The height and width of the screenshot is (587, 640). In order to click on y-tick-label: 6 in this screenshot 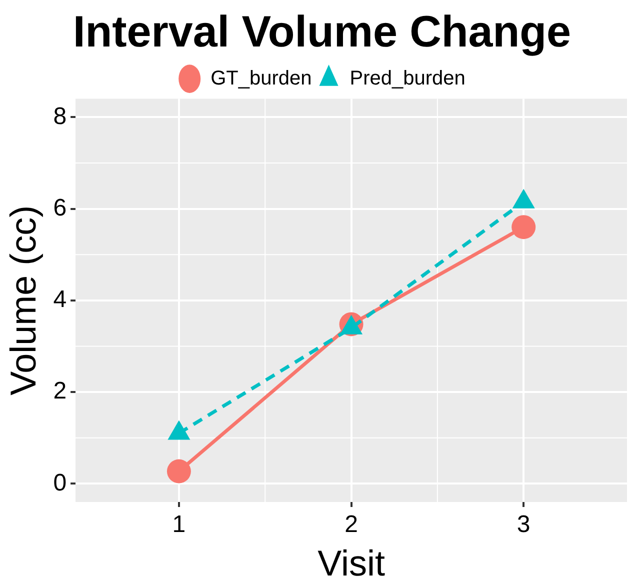, I will do `click(60, 208)`.